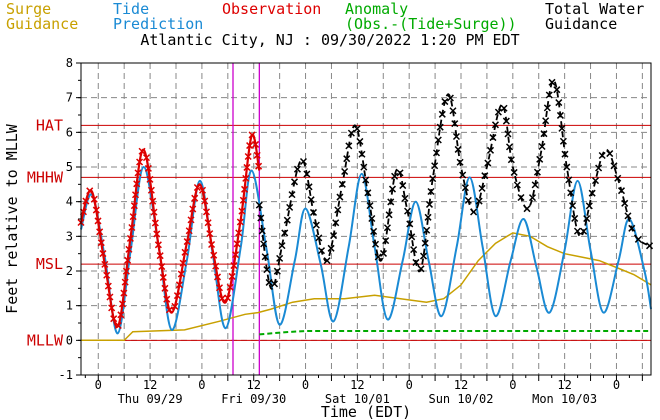 This screenshot has height=420, width=660. I want to click on day-label: Mon 10/03, so click(564, 399).